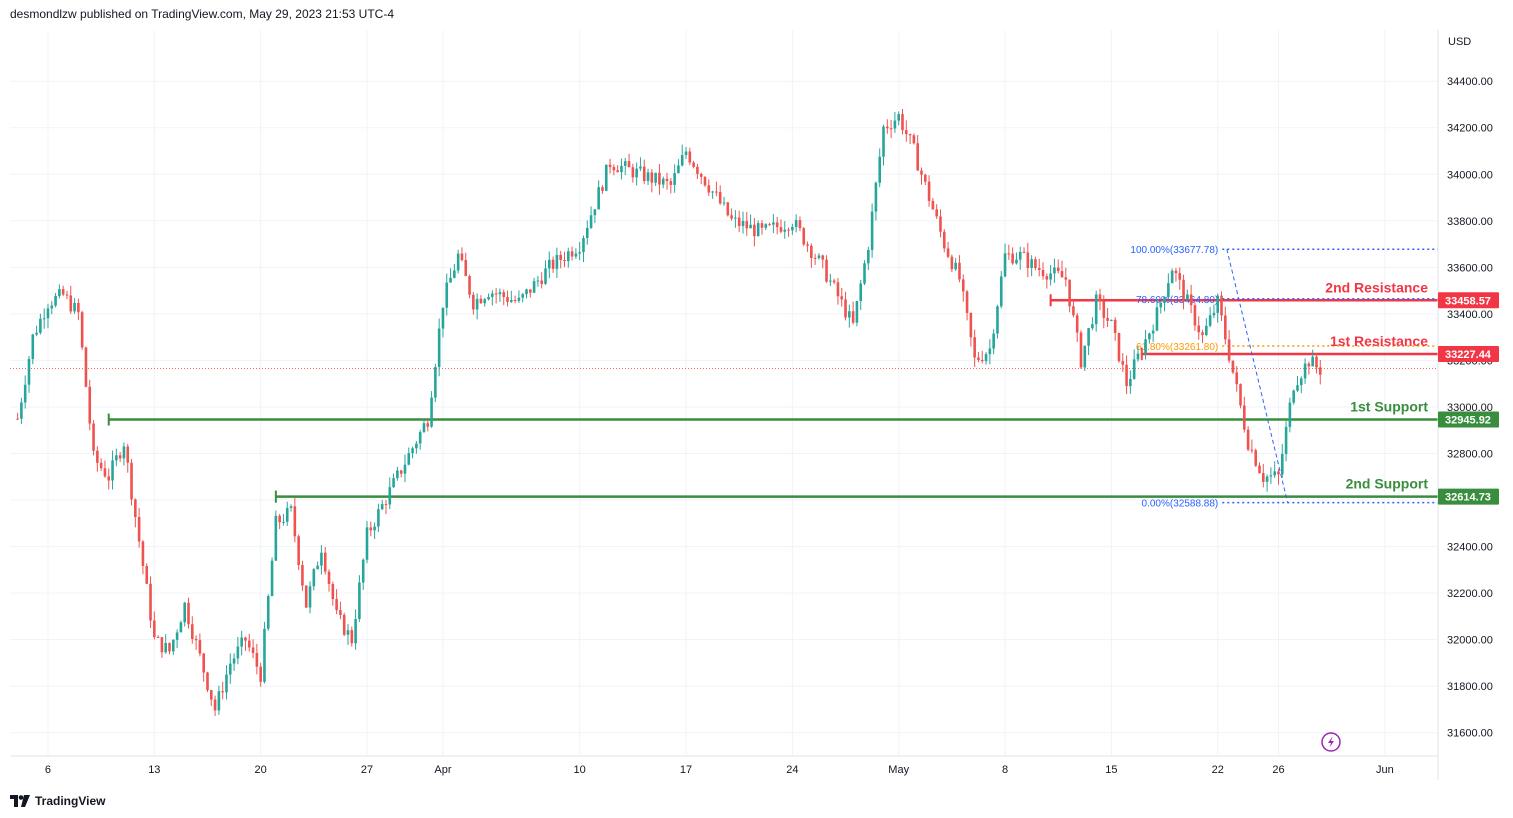  Describe the element at coordinates (1470, 175) in the screenshot. I see `y-tick-label: 34000.00` at that location.